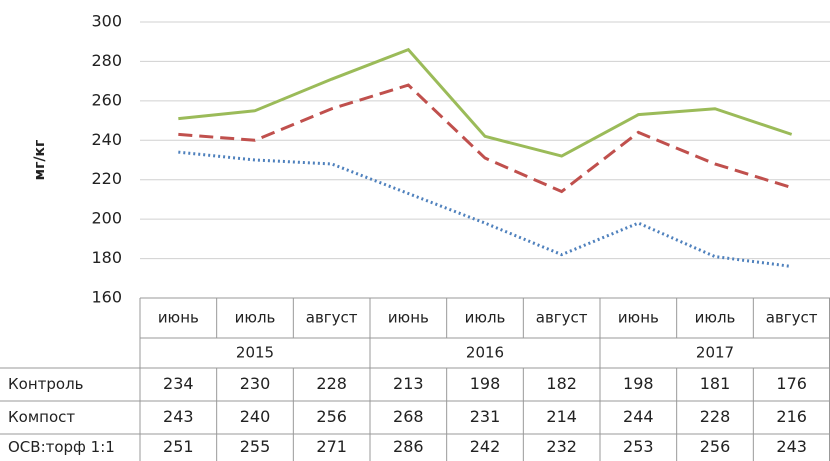  Describe the element at coordinates (331, 446) in the screenshot. I see `table-cell: 271` at that location.